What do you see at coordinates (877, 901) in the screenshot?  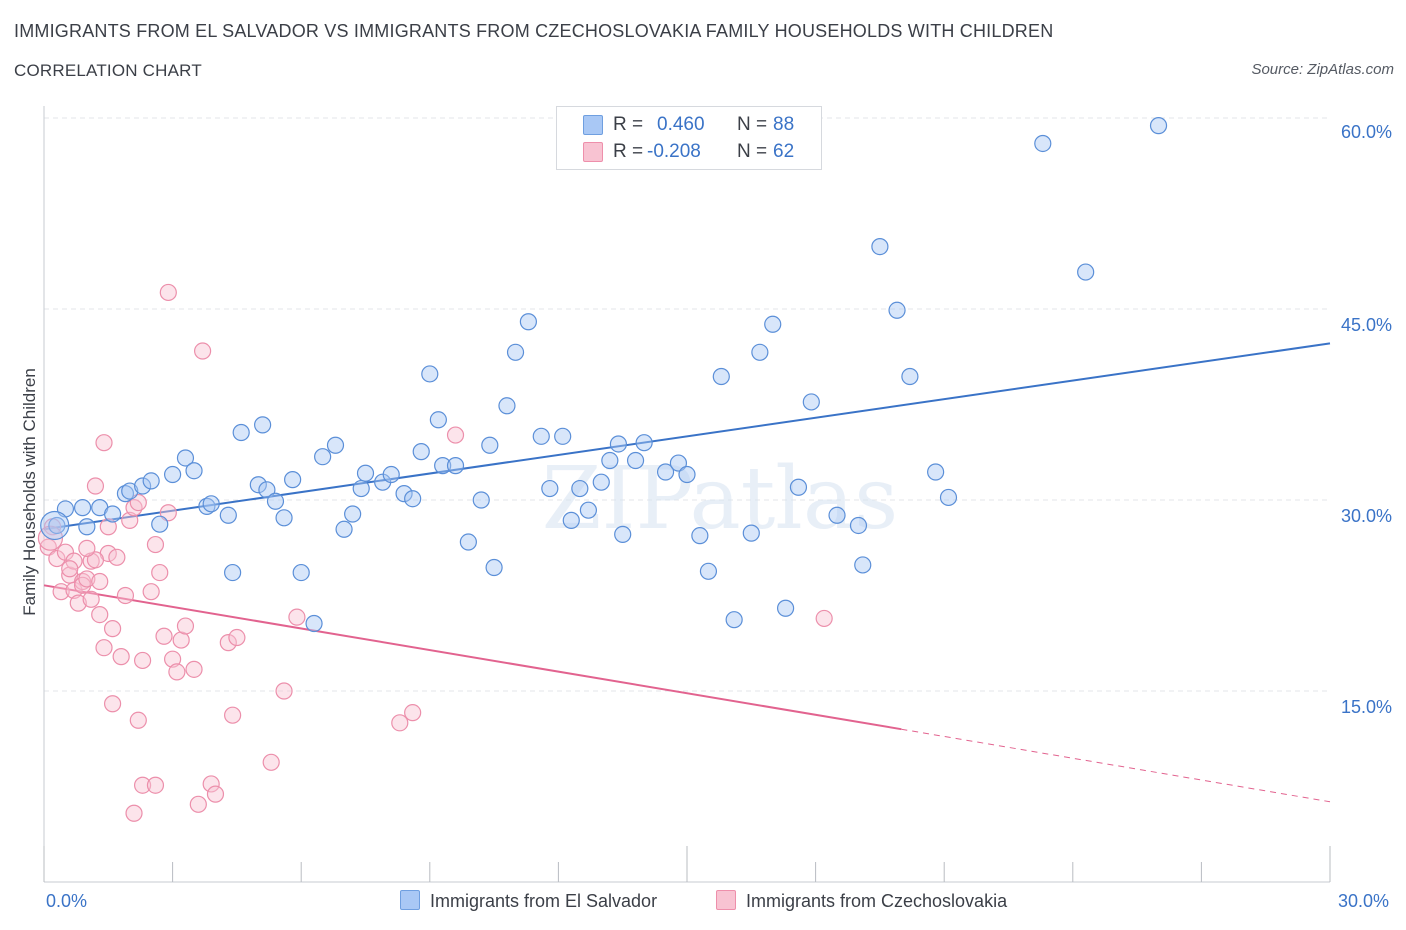 I see `legend-label: Immigrants from Czechoslovakia` at bounding box center [877, 901].